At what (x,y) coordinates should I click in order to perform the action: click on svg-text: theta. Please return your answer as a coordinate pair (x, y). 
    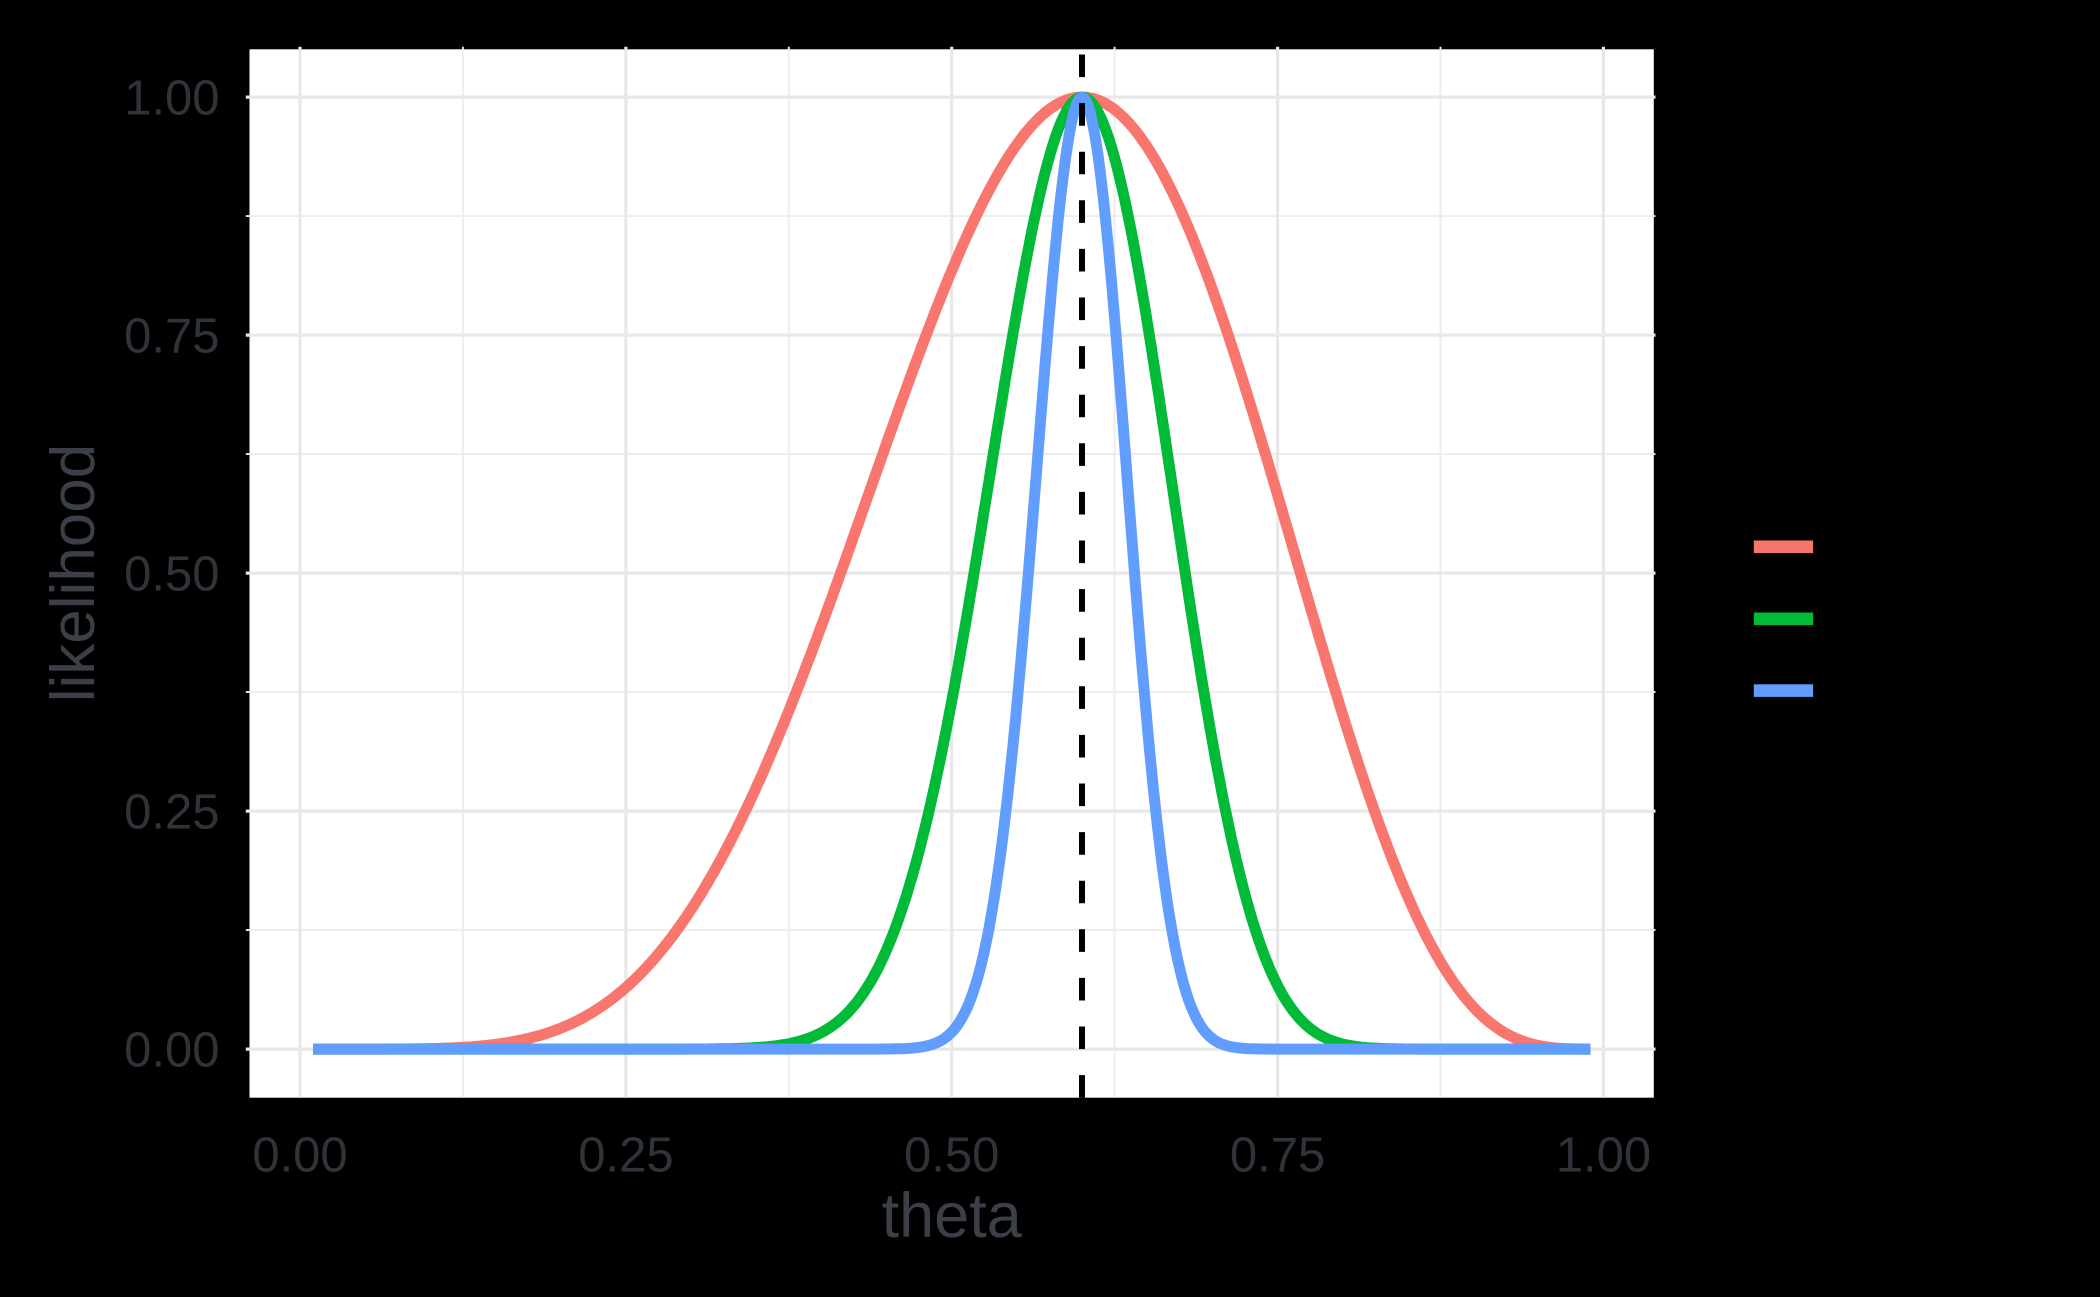
    Looking at the image, I should click on (952, 1216).